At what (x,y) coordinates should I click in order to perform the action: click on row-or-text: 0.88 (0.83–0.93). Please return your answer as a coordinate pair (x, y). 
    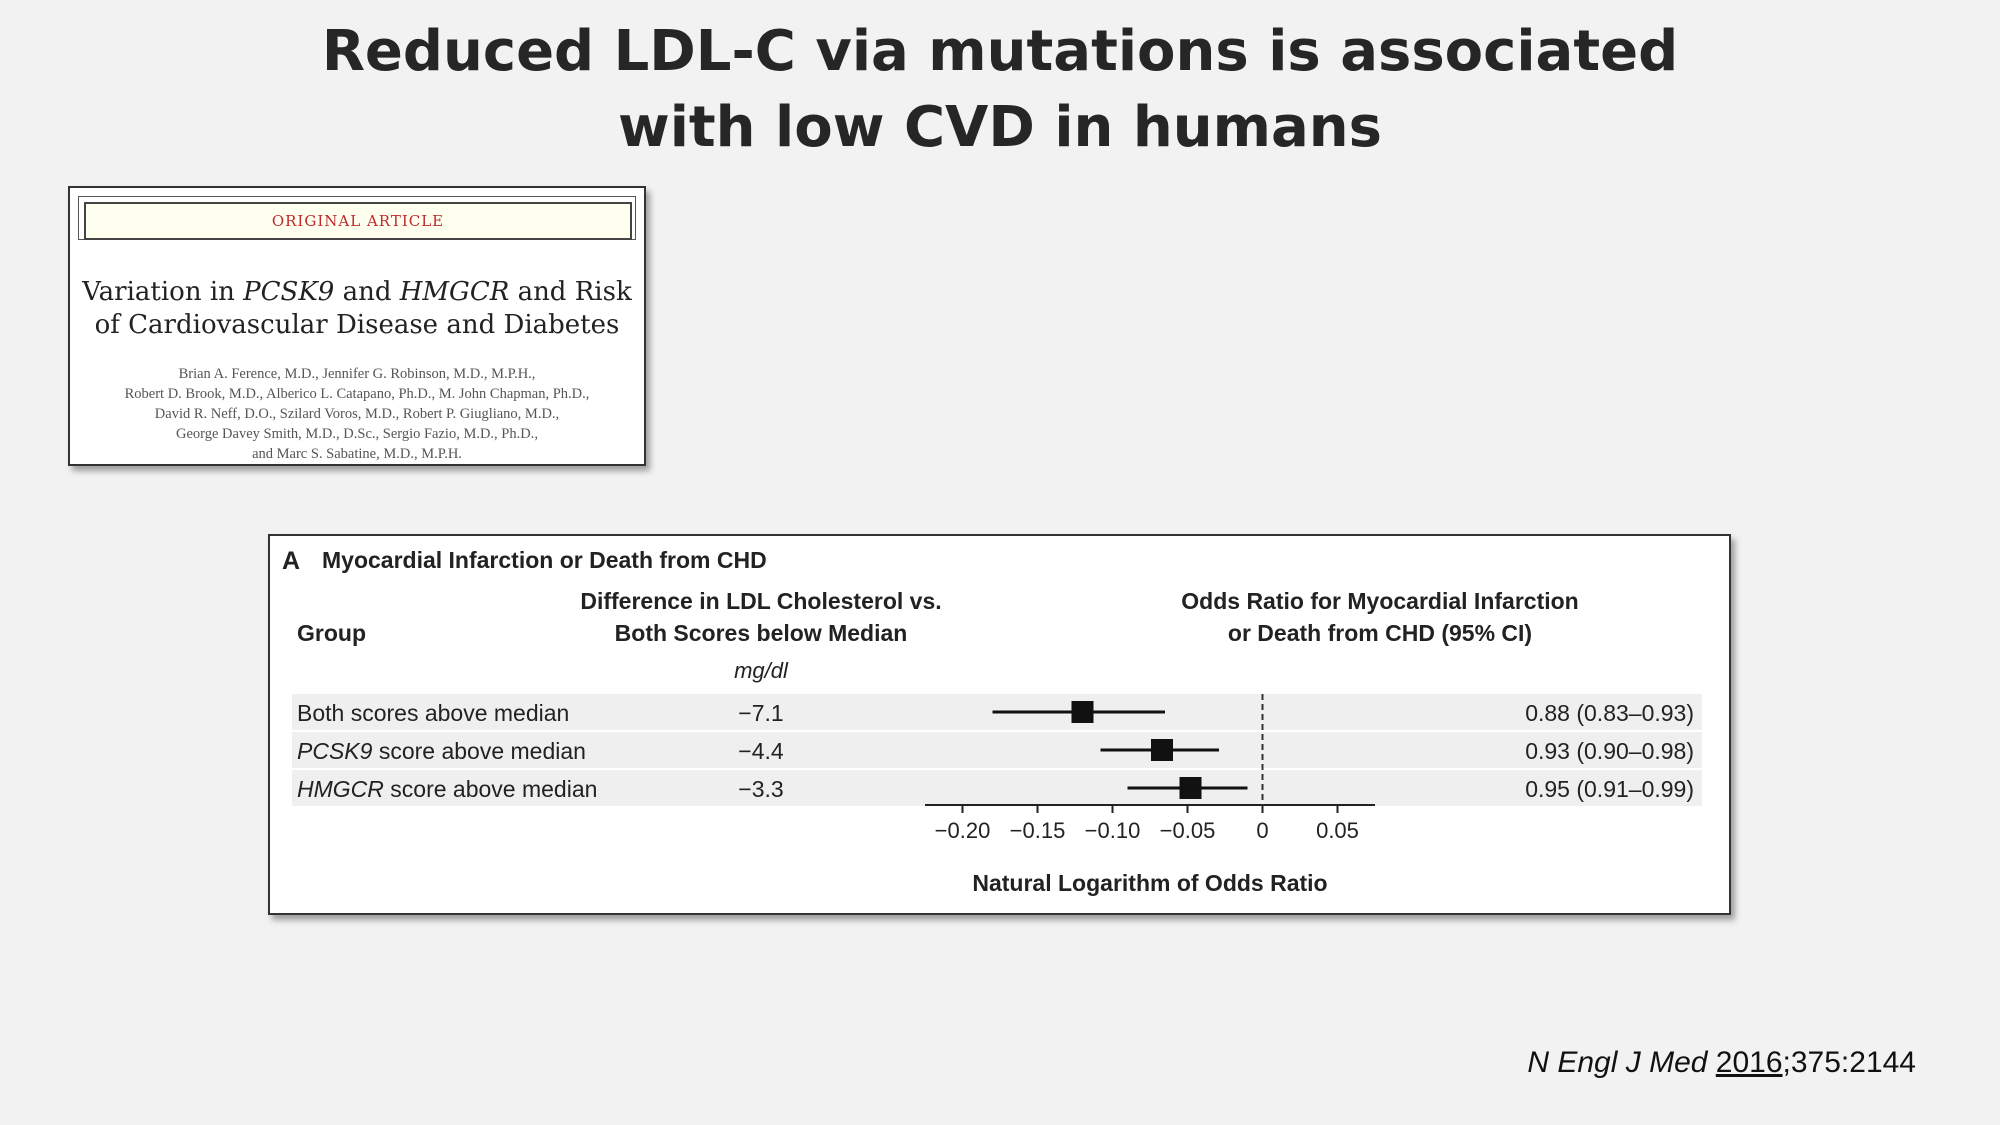
    Looking at the image, I should click on (1609, 713).